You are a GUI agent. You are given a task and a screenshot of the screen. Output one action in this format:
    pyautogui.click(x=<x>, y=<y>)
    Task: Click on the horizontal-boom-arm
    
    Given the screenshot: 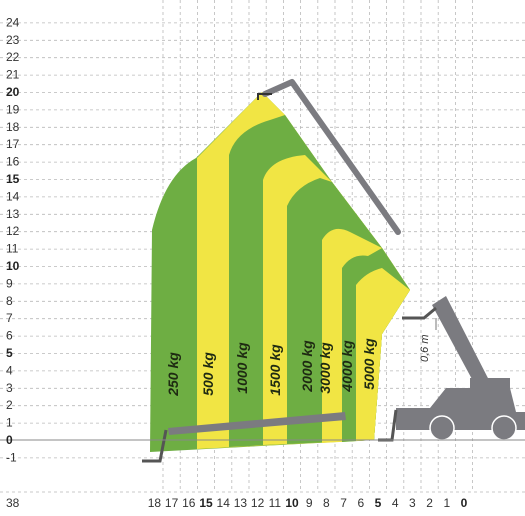 What is the action you would take?
    pyautogui.click(x=257, y=423)
    